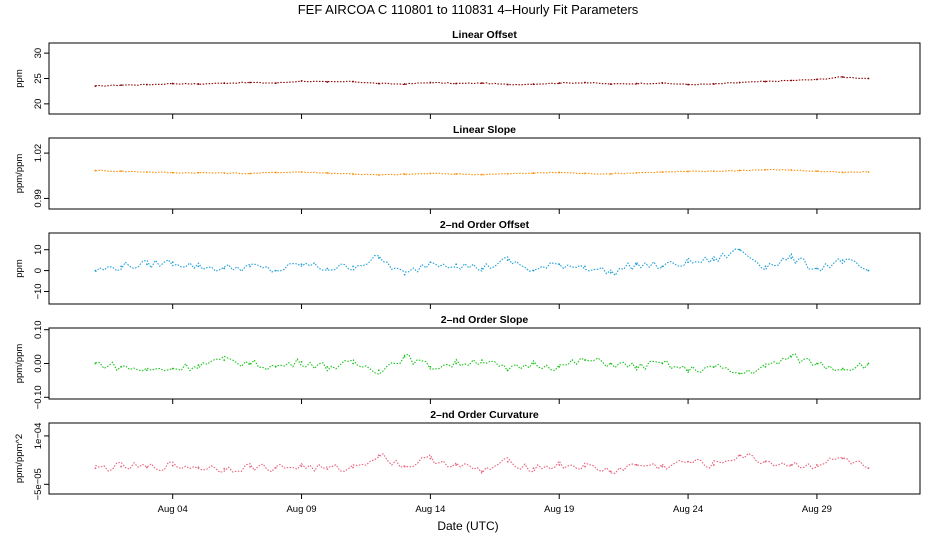 This screenshot has height=540, width=936. What do you see at coordinates (38, 484) in the screenshot?
I see `y-tick-label: −5e−05` at bounding box center [38, 484].